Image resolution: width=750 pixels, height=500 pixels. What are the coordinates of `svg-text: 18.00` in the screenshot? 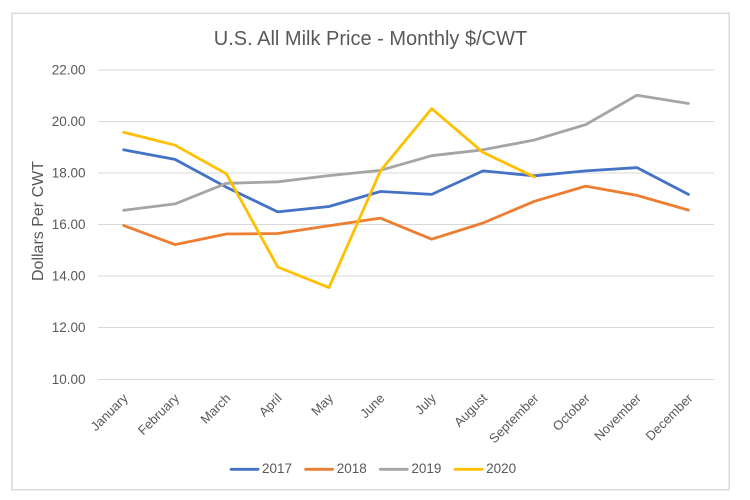 It's located at (69, 173).